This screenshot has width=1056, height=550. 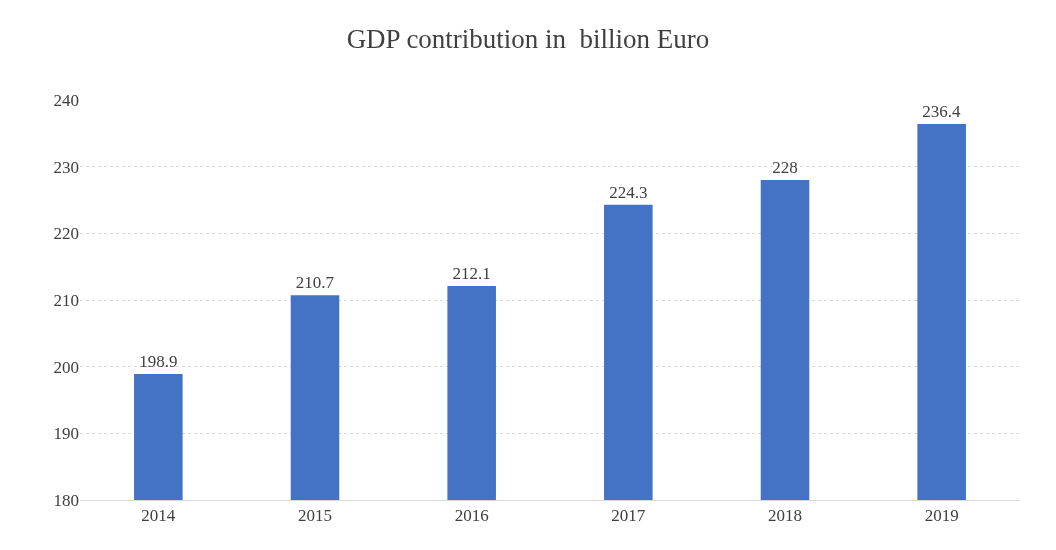 What do you see at coordinates (628, 516) in the screenshot?
I see `x-tick-label: 2017` at bounding box center [628, 516].